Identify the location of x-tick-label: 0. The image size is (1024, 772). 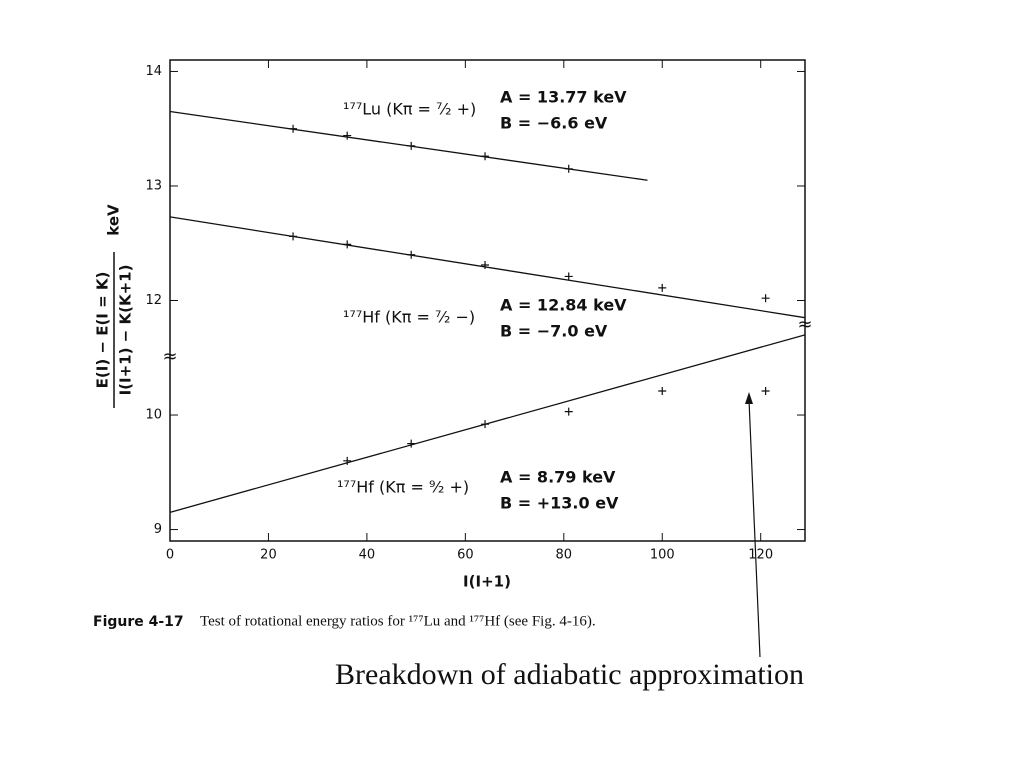
(170, 555).